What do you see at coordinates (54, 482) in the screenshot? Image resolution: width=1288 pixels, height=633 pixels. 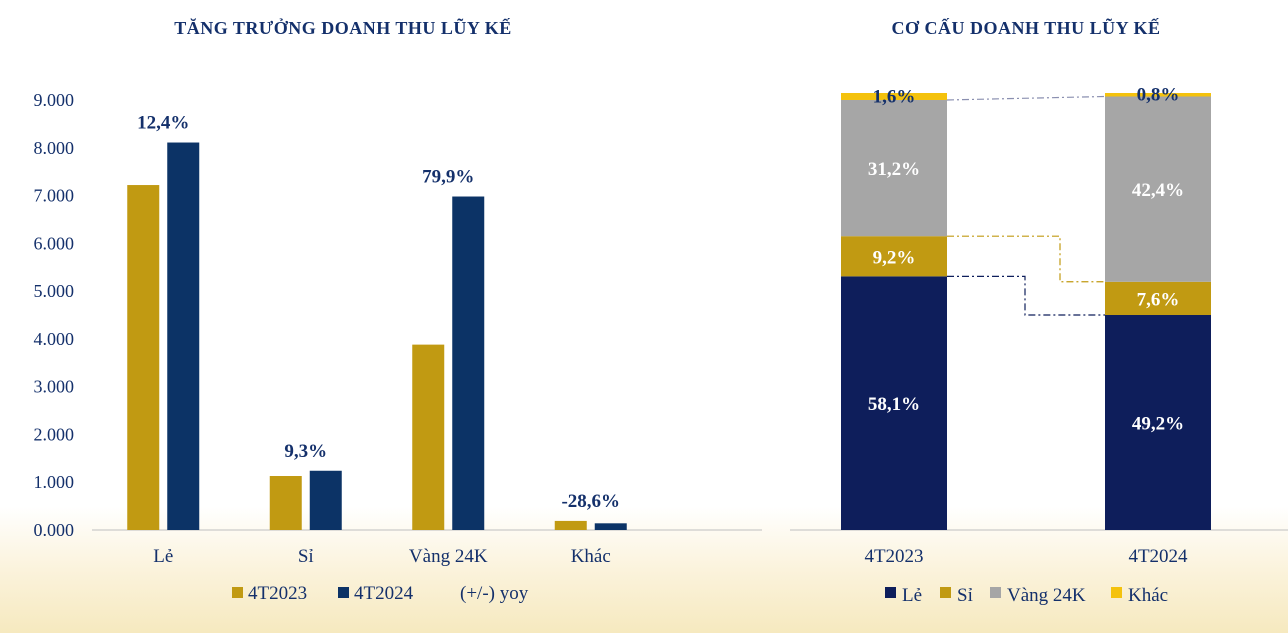 I see `y-tick-label: 1.000` at bounding box center [54, 482].